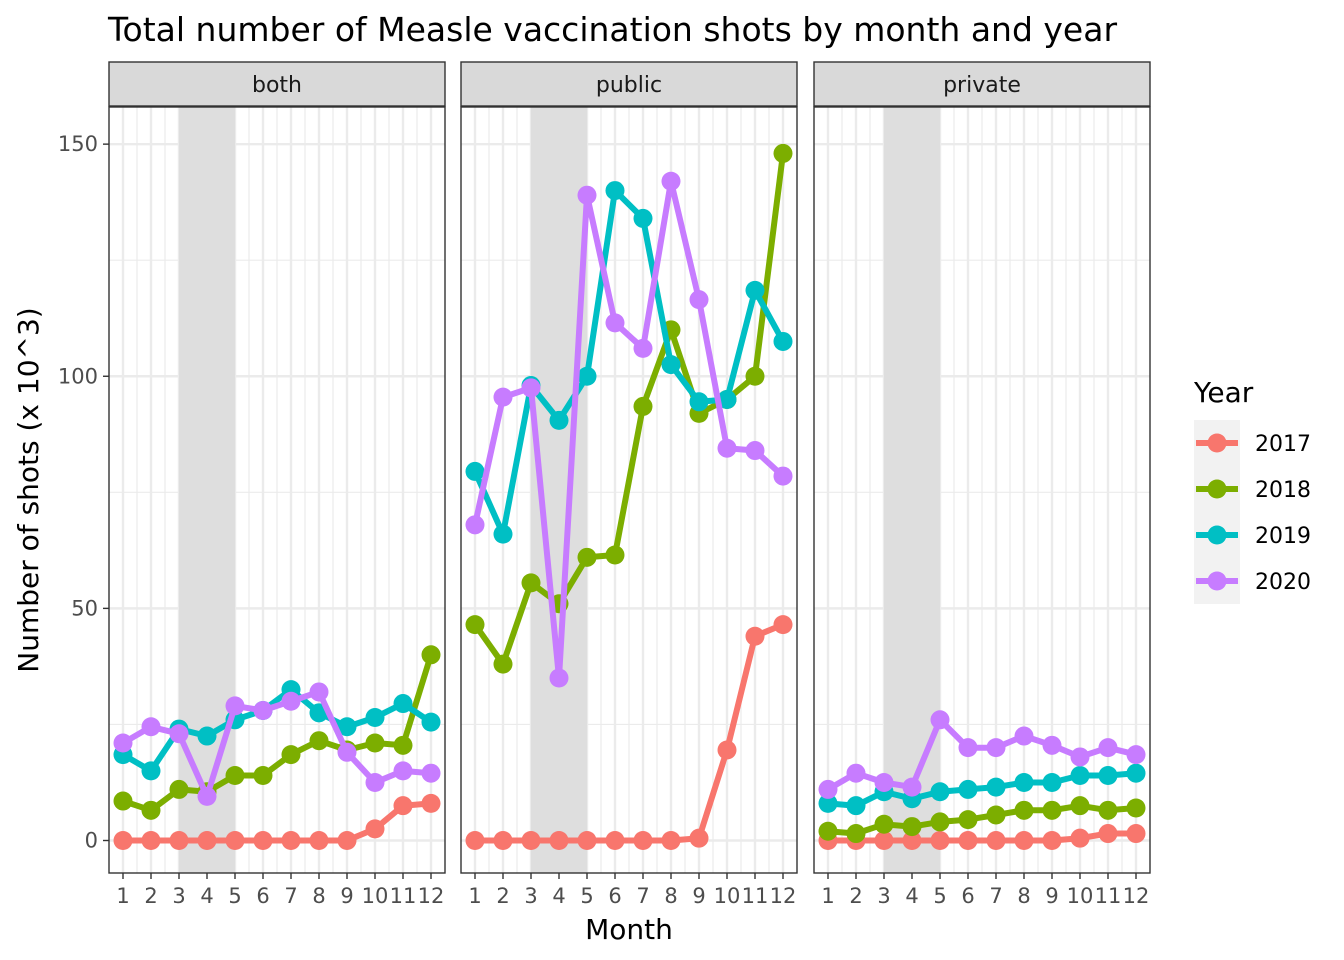 The width and height of the screenshot is (1344, 960). I want to click on x-tick-label: 1, so click(122, 896).